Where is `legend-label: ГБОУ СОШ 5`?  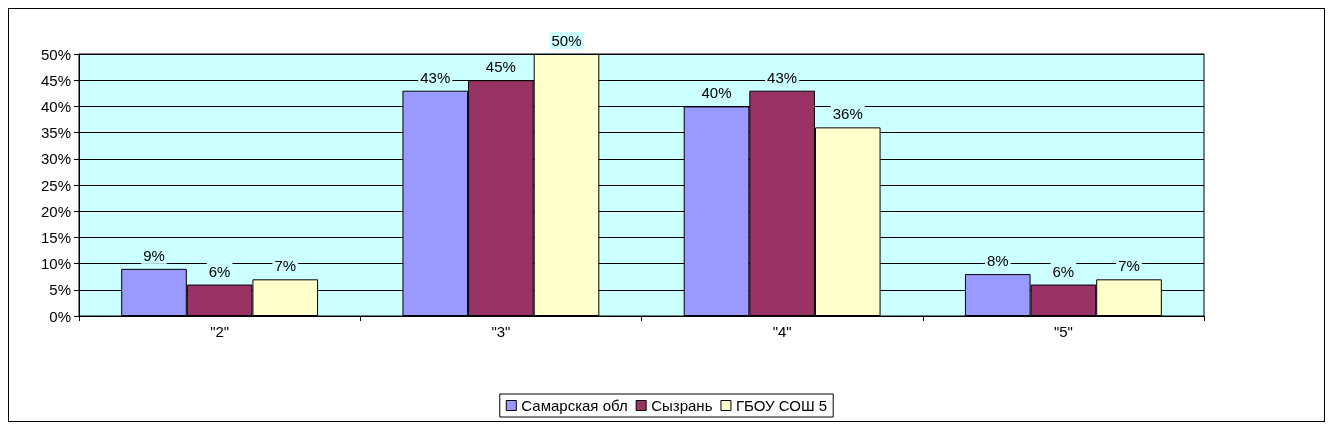 legend-label: ГБОУ СОШ 5 is located at coordinates (781, 405).